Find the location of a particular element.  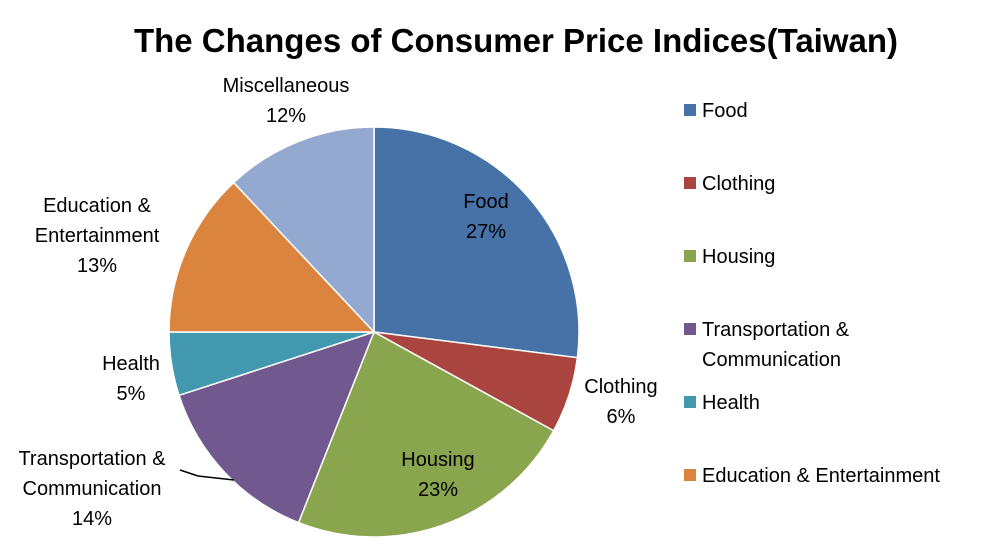

slice-label-transportation-communication: Transportation & Communication 14% is located at coordinates (92, 489).